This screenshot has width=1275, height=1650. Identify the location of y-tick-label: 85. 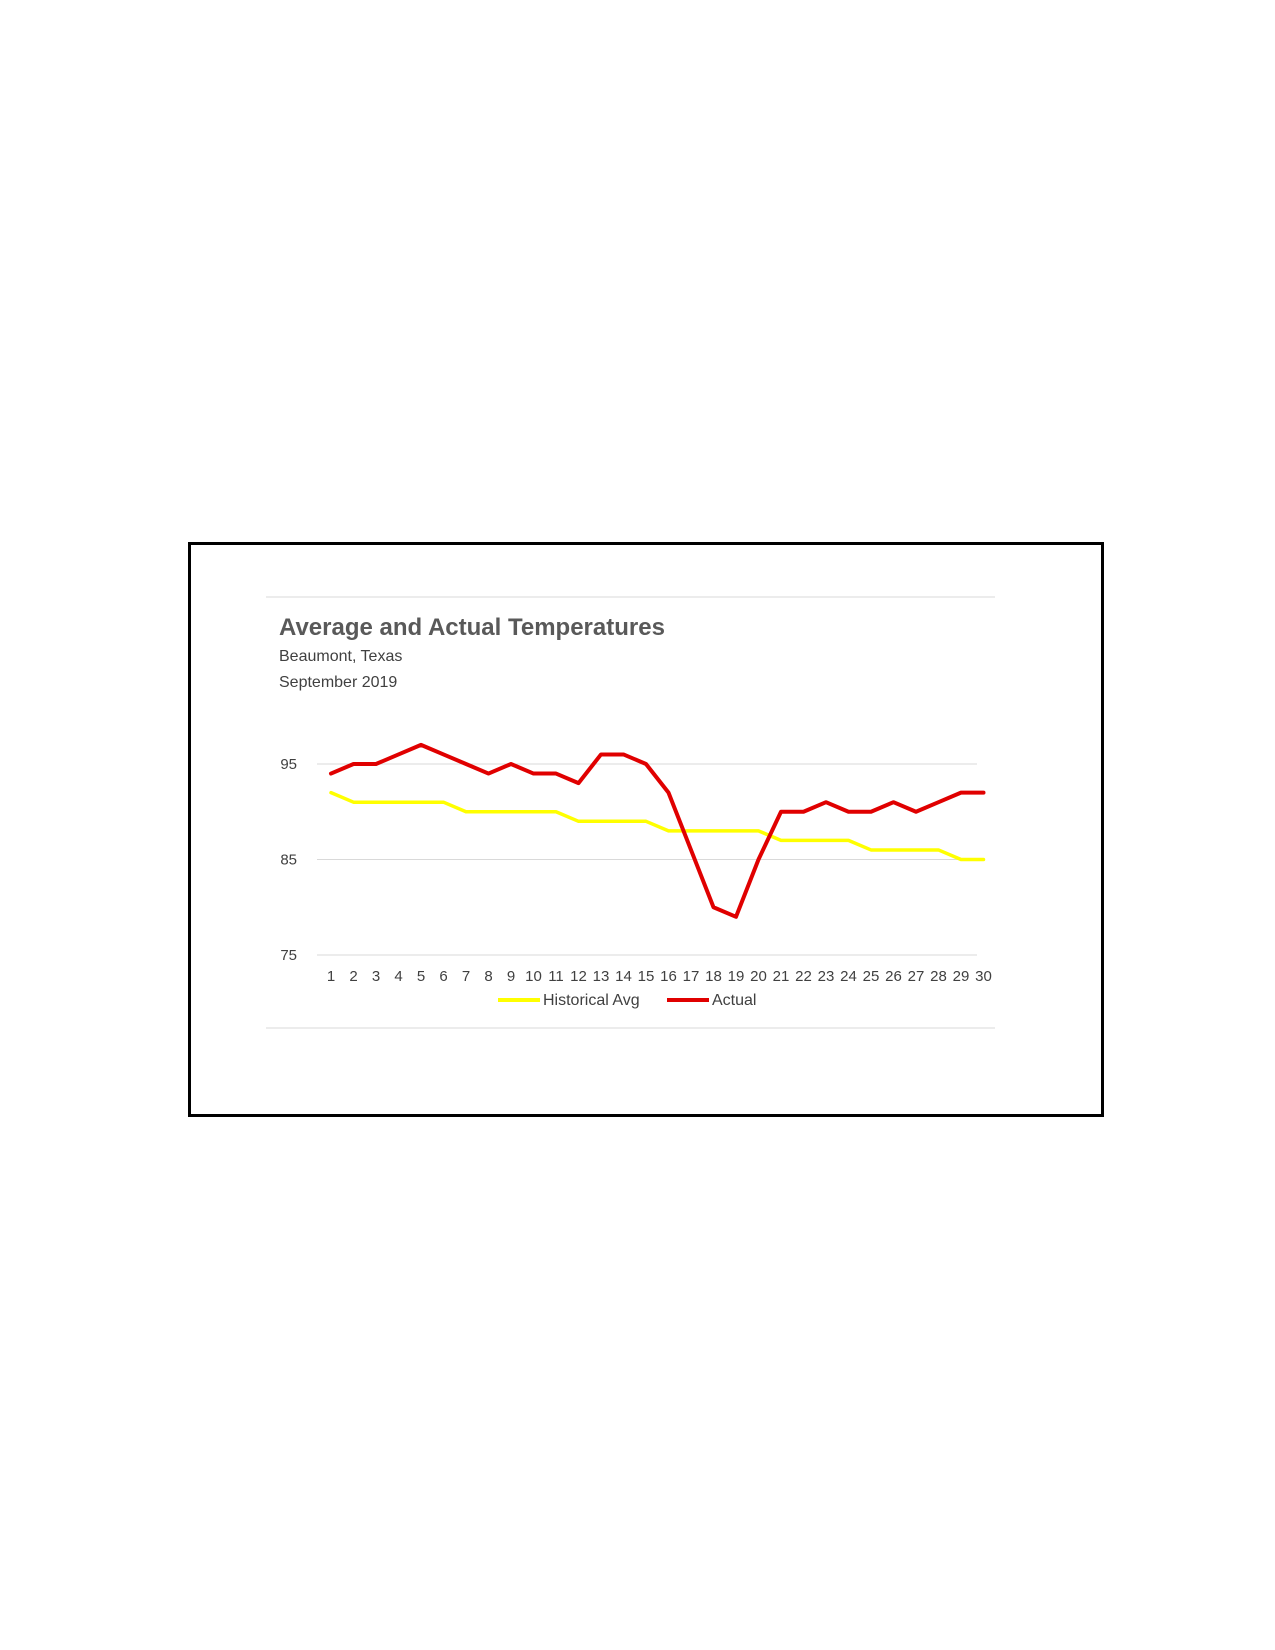
(288, 860).